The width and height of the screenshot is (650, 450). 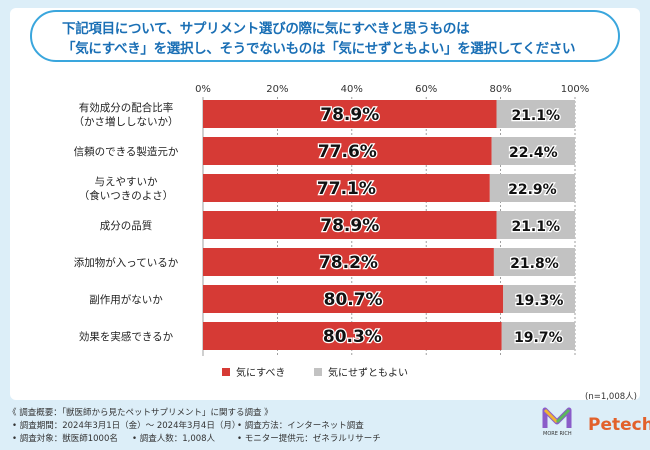 I want to click on brand-name: Petech, so click(x=619, y=425).